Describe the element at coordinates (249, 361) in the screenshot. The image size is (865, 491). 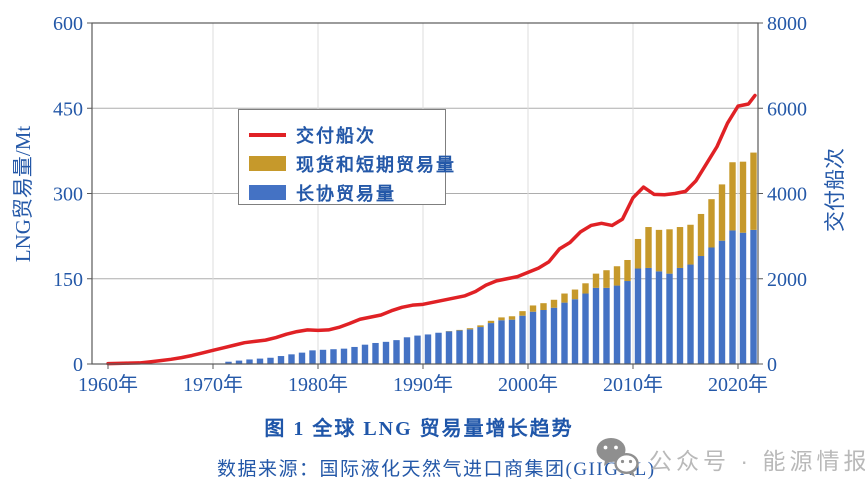
I see `bar-long-term-1973` at that location.